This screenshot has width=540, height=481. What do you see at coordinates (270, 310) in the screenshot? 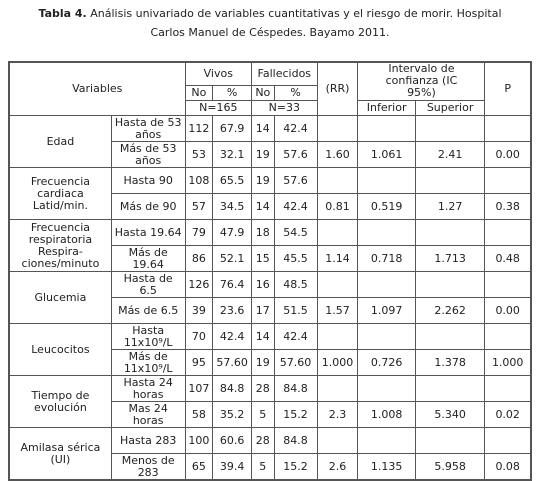
I see `row: Más de 6.5 39 23.6 17 51.5 1.57 1.097 2.262 0.00` at bounding box center [270, 310].